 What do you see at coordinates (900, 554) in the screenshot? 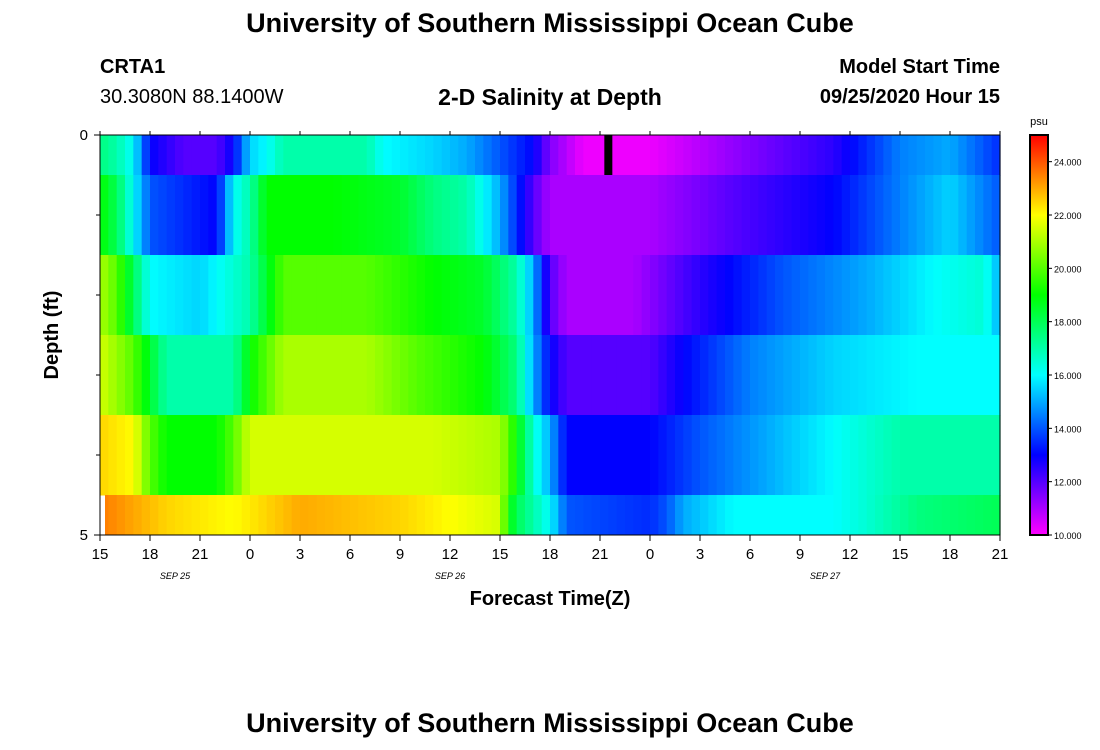
I see `x-tick-label: 15` at bounding box center [900, 554].